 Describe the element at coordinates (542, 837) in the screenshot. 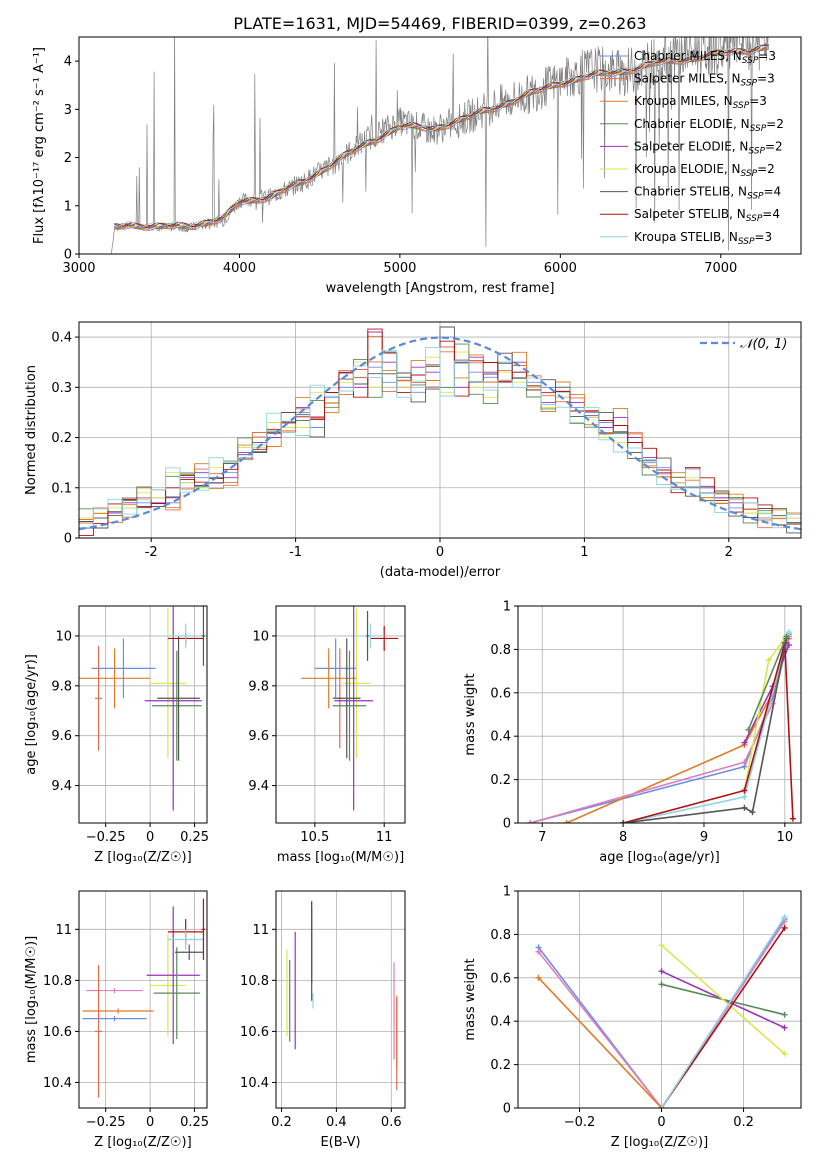

I see `x-tick-label: 7` at that location.